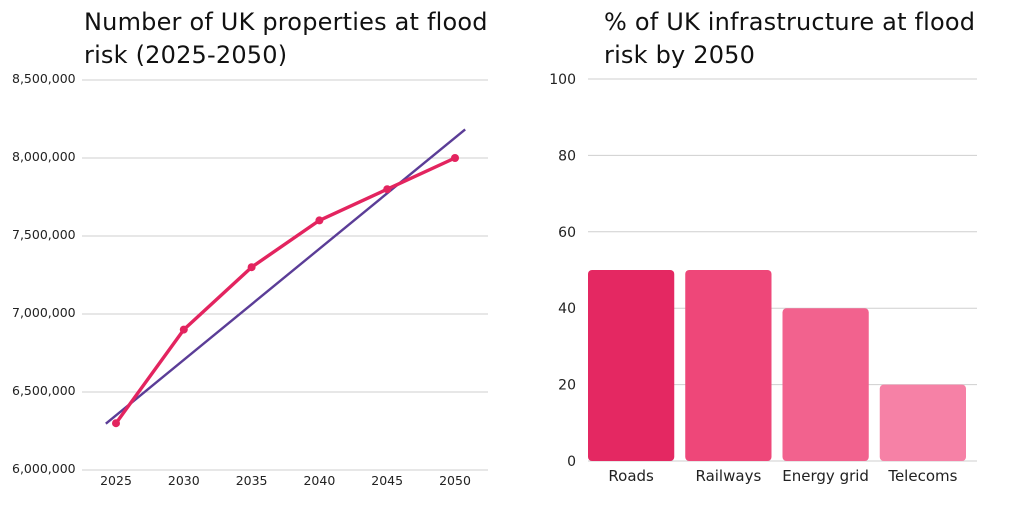 The height and width of the screenshot is (512, 1024). Describe the element at coordinates (184, 480) in the screenshot. I see `x-tick-label: 2030` at that location.